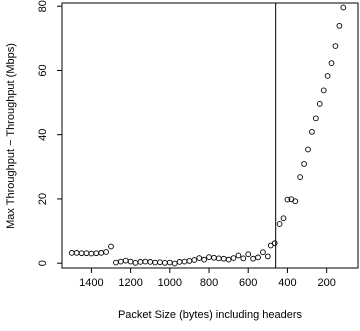 The width and height of the screenshot is (360, 331). I want to click on x-tick-label: 600, so click(248, 283).